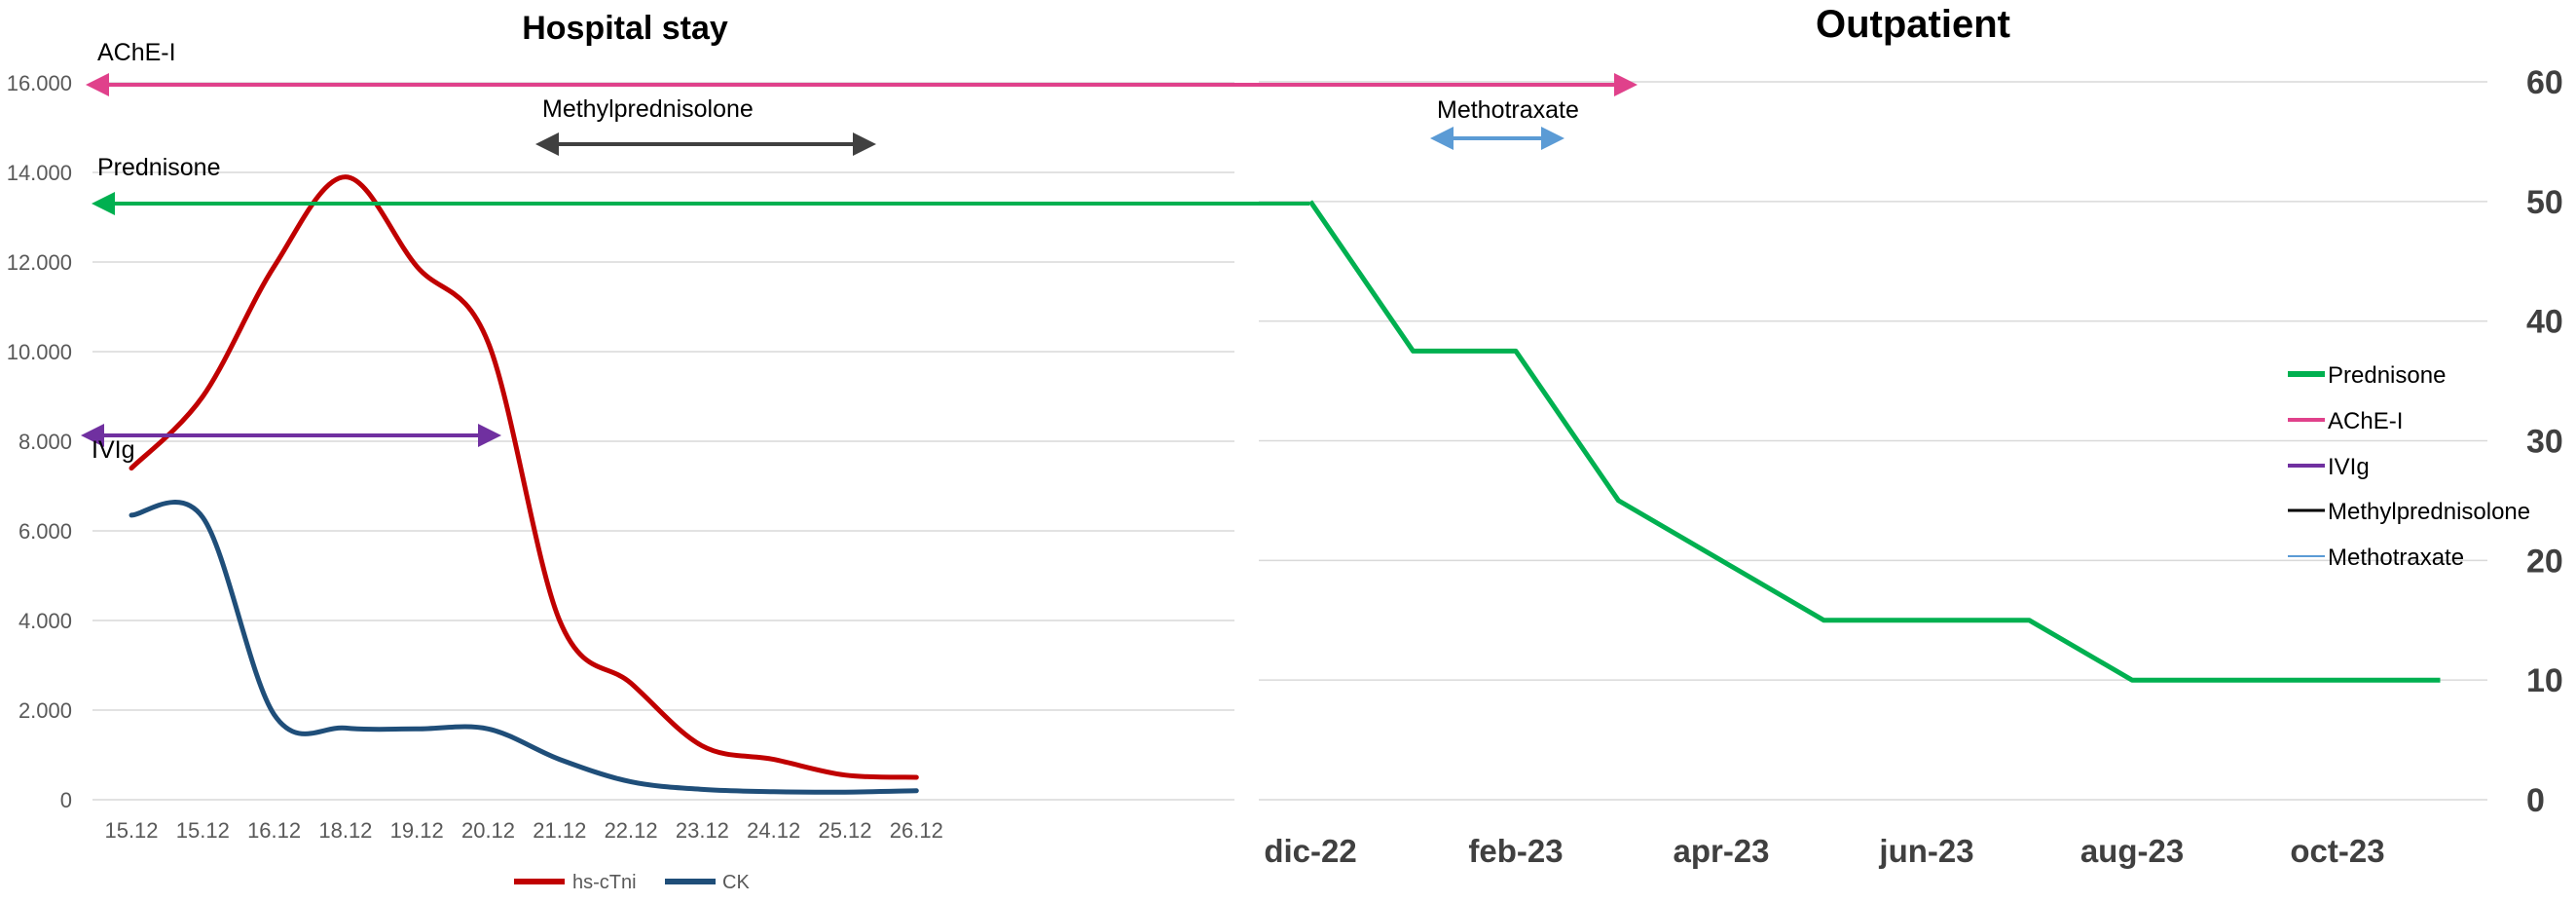 The width and height of the screenshot is (2576, 902). Describe the element at coordinates (2365, 421) in the screenshot. I see `legend-label-ache-i: AChE-I` at that location.